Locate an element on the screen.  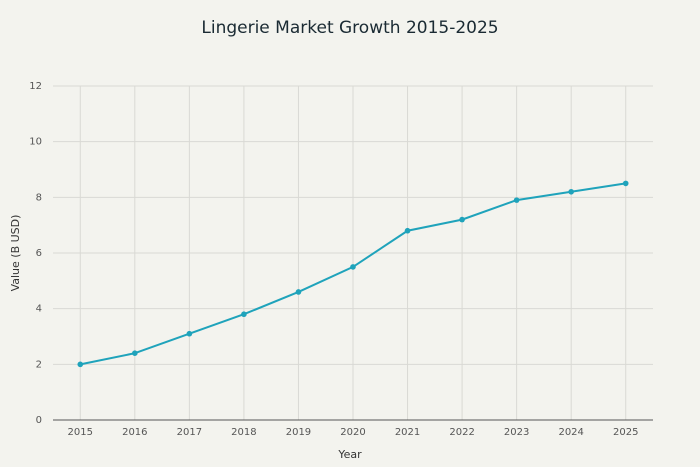
y-tick-label: 4 is located at coordinates (39, 309).